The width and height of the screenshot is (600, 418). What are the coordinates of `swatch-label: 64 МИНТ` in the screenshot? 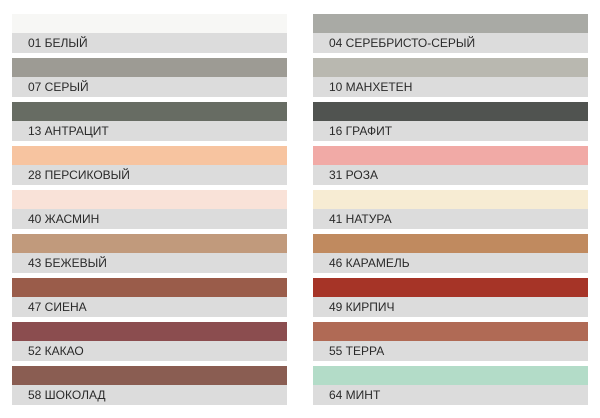 It's located at (355, 395).